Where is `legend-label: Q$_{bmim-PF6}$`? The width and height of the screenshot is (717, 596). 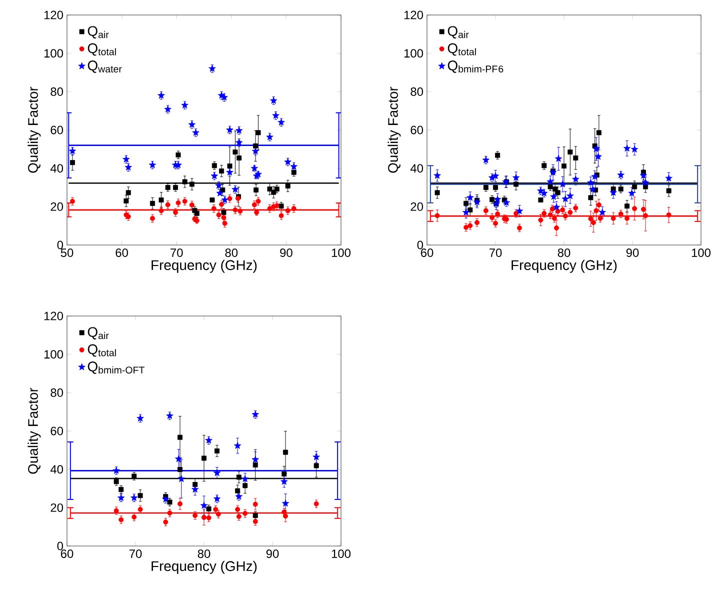 legend-label: Q$_{bmim-PF6}$ is located at coordinates (476, 66).